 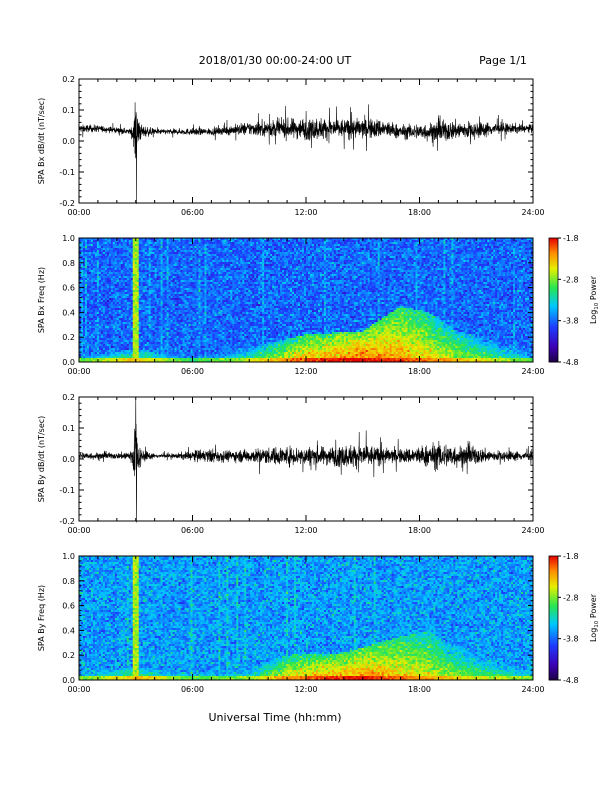 I want to click on y-axis-label: SPA Bx dB/dt (nT/sec), so click(x=41, y=141).